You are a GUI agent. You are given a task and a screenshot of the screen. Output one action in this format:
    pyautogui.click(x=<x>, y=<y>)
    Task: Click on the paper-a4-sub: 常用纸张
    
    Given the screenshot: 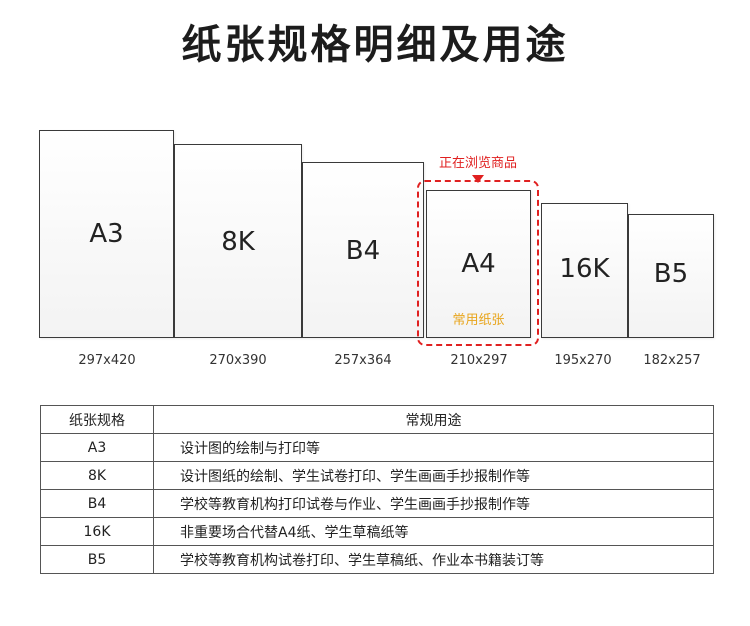 What is the action you would take?
    pyautogui.click(x=478, y=320)
    